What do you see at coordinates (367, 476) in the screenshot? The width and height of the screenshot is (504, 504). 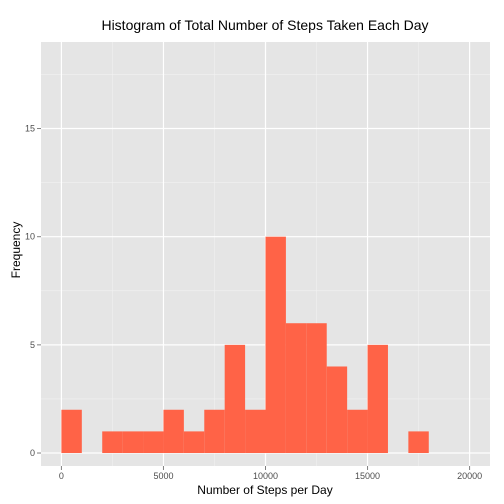 I see `x-tick-label: 15000` at bounding box center [367, 476].